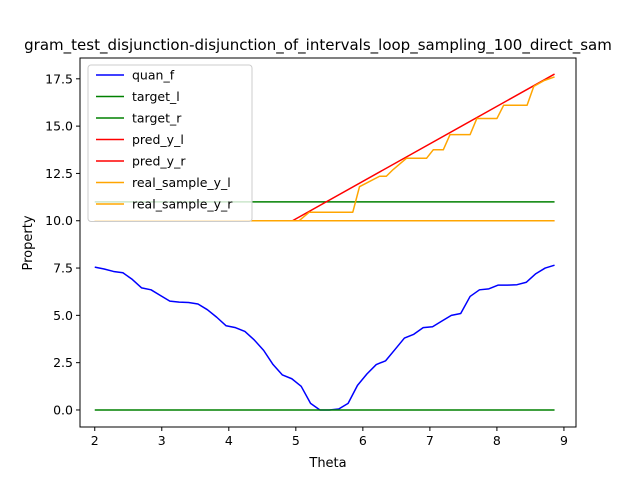 The height and width of the screenshot is (480, 640). Describe the element at coordinates (327, 463) in the screenshot. I see `x-axis-label: Theta` at that location.